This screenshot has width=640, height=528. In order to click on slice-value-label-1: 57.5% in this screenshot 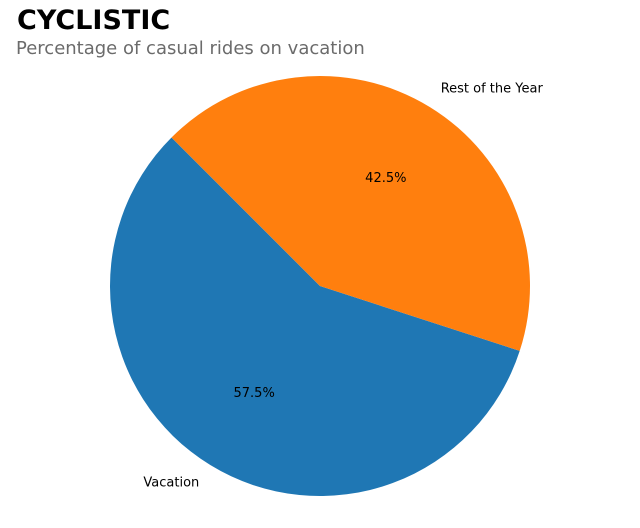, I will do `click(254, 393)`.